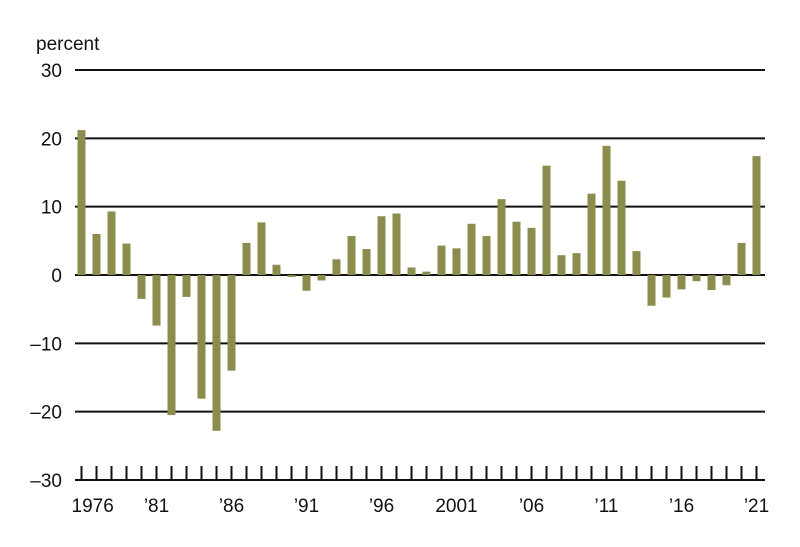  Describe the element at coordinates (156, 300) in the screenshot. I see `bar-1981` at that location.